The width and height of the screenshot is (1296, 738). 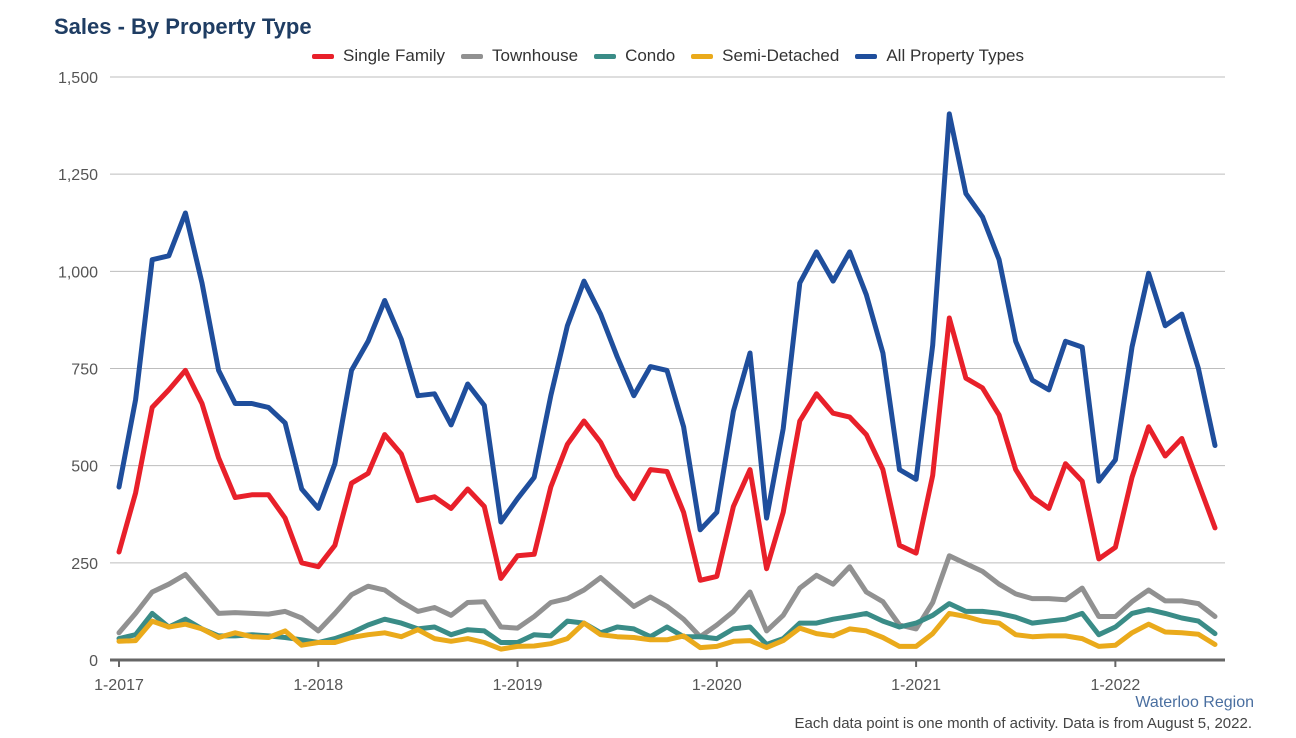 I want to click on x-axis: 1-2017 1-2018 1-2019 1-2020 1-2021 1-2022, so click(x=659, y=676).